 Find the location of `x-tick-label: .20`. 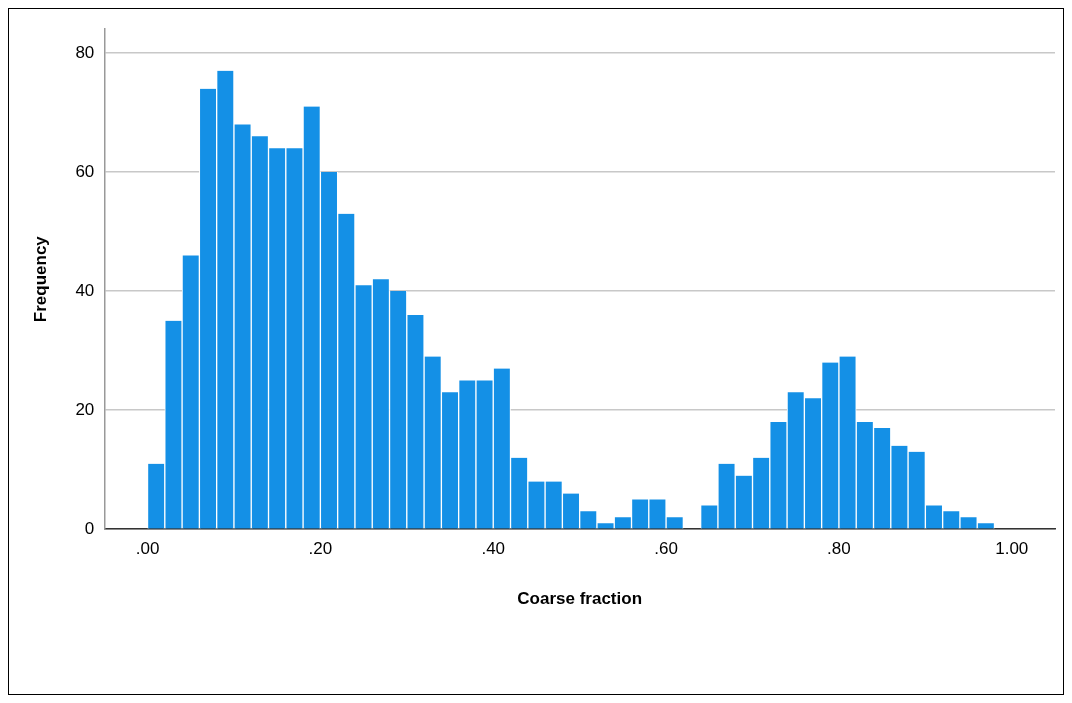

x-tick-label: .20 is located at coordinates (320, 549).